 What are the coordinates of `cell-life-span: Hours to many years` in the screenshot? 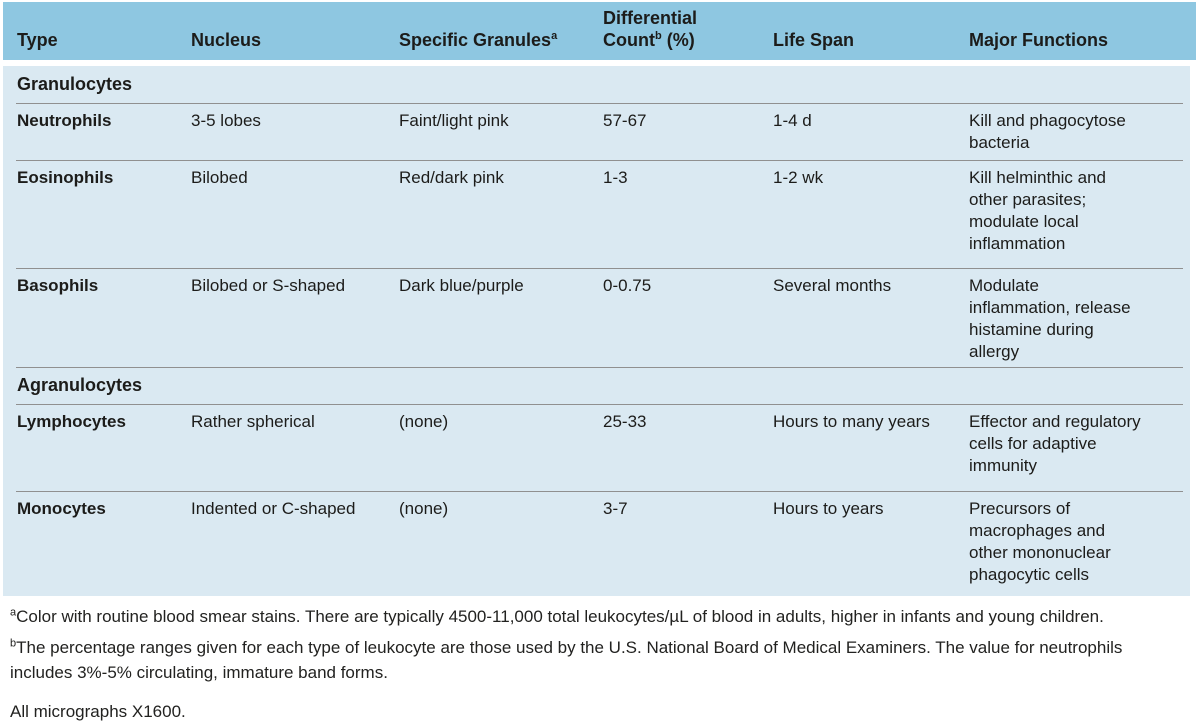 It's located at (851, 421).